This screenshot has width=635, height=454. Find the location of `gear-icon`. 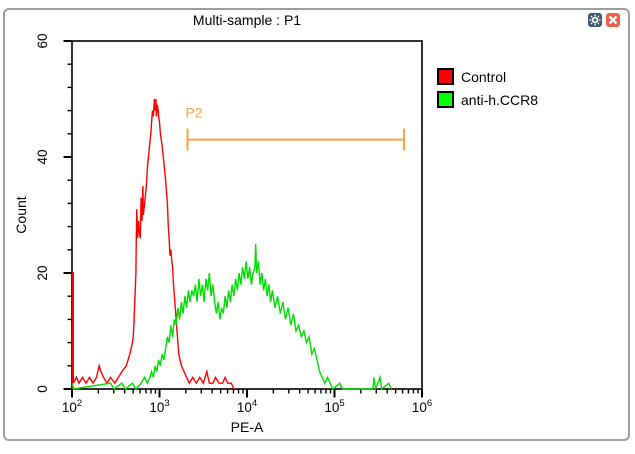

gear-icon is located at coordinates (595, 20).